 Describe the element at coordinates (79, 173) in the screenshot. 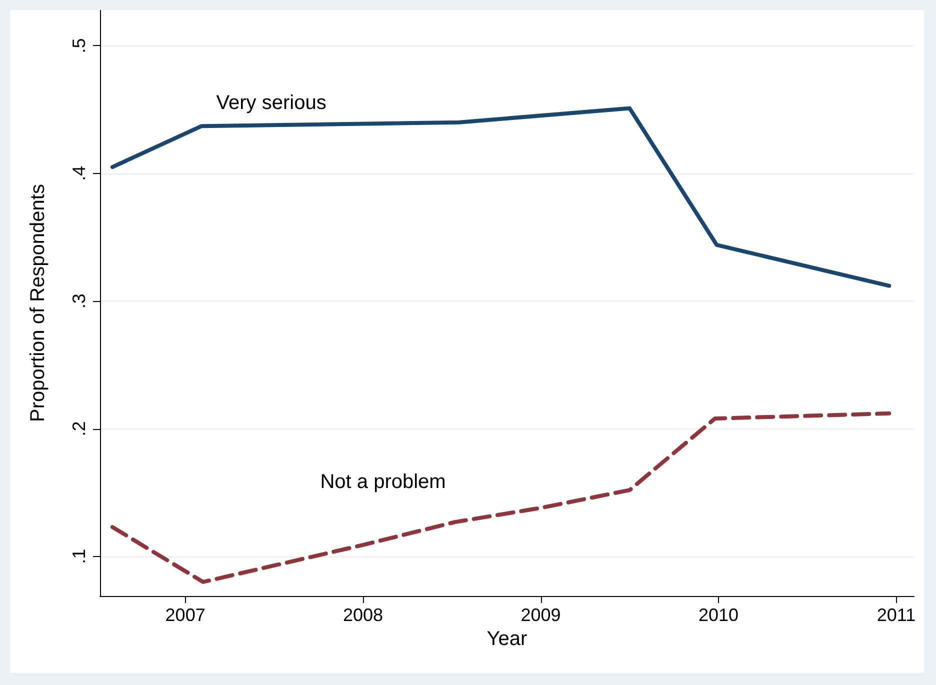

I see `y-tick-label: .4` at that location.